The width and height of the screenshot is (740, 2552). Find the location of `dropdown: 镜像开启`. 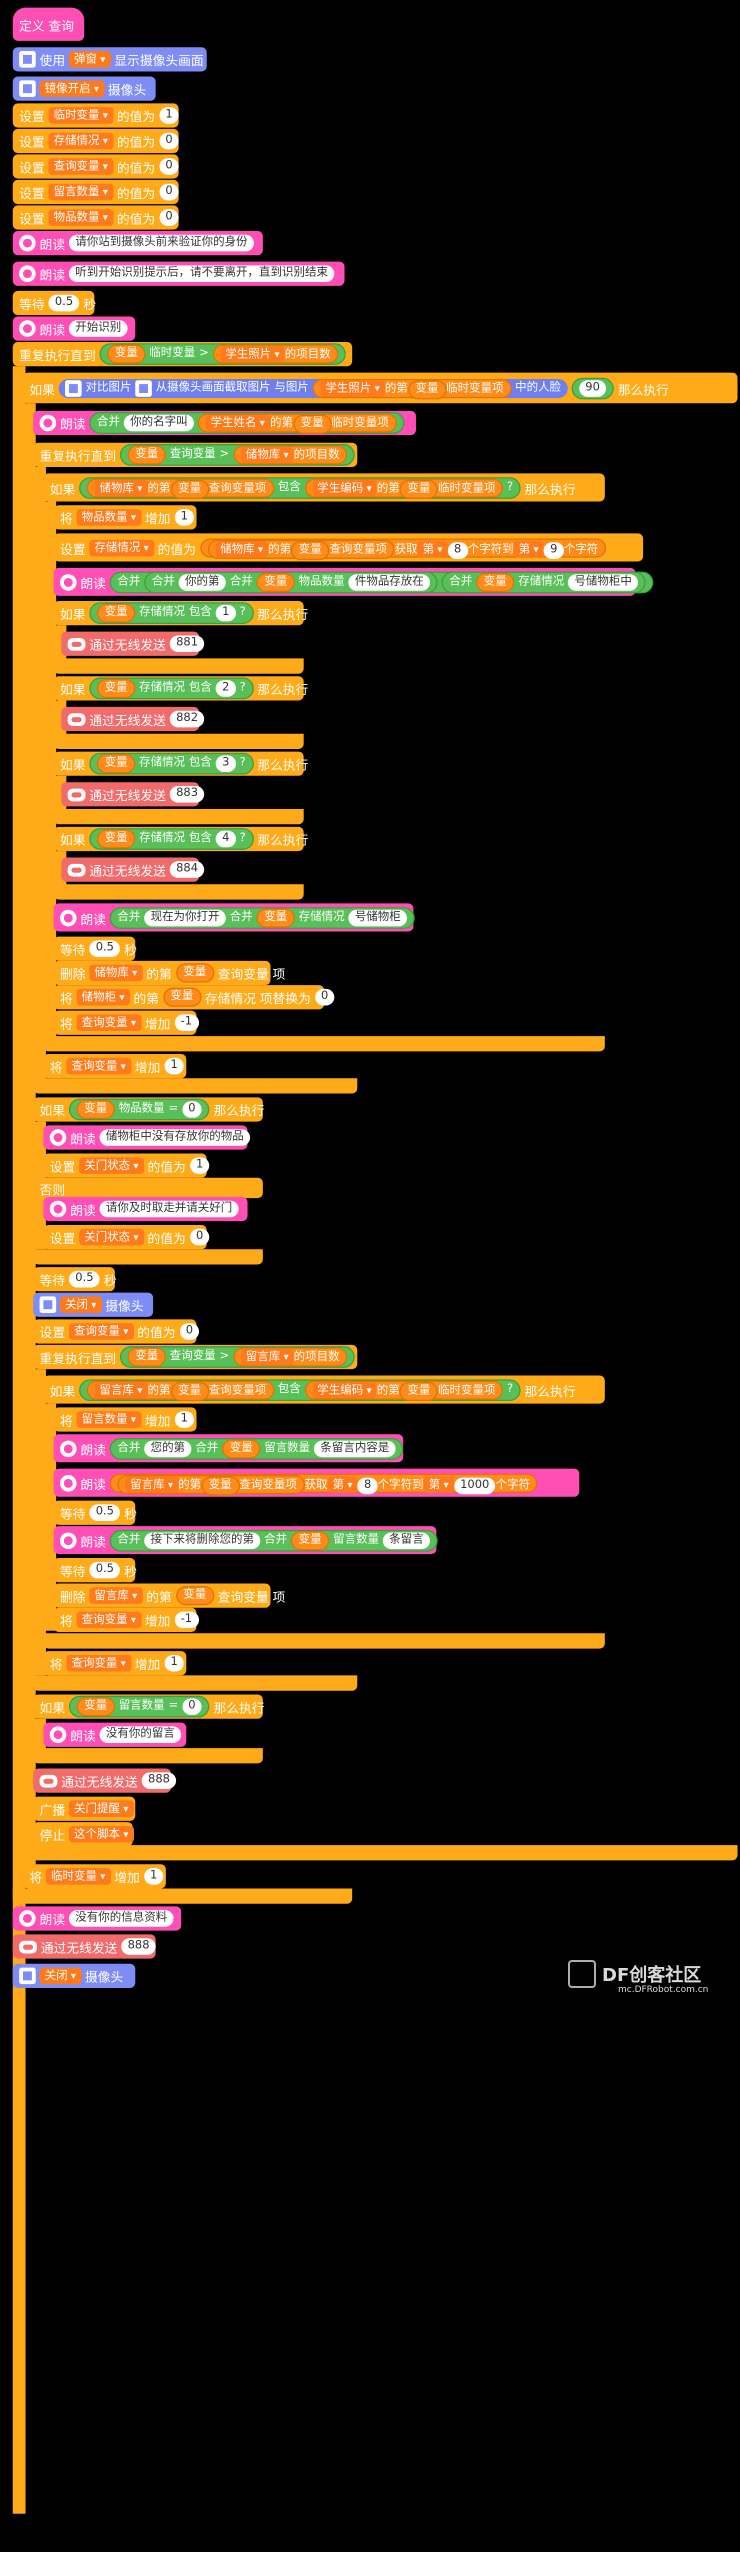

dropdown: 镜像开启 is located at coordinates (72, 88).